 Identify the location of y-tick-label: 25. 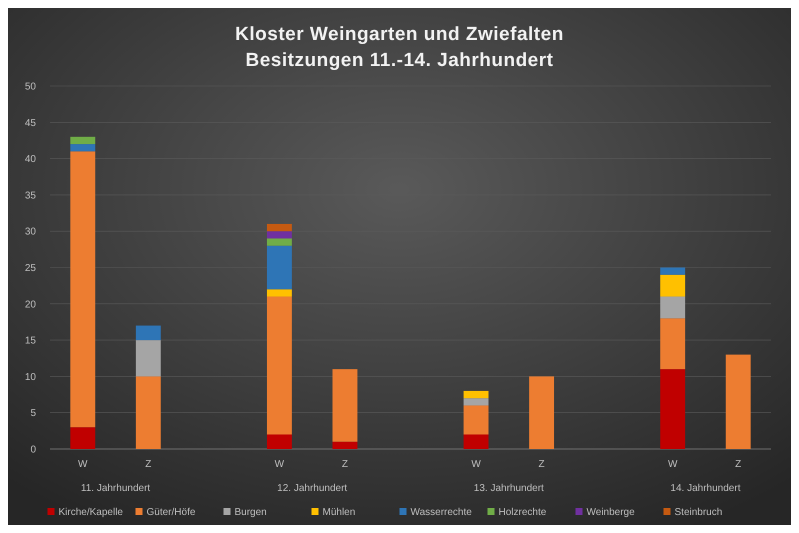
(30, 268).